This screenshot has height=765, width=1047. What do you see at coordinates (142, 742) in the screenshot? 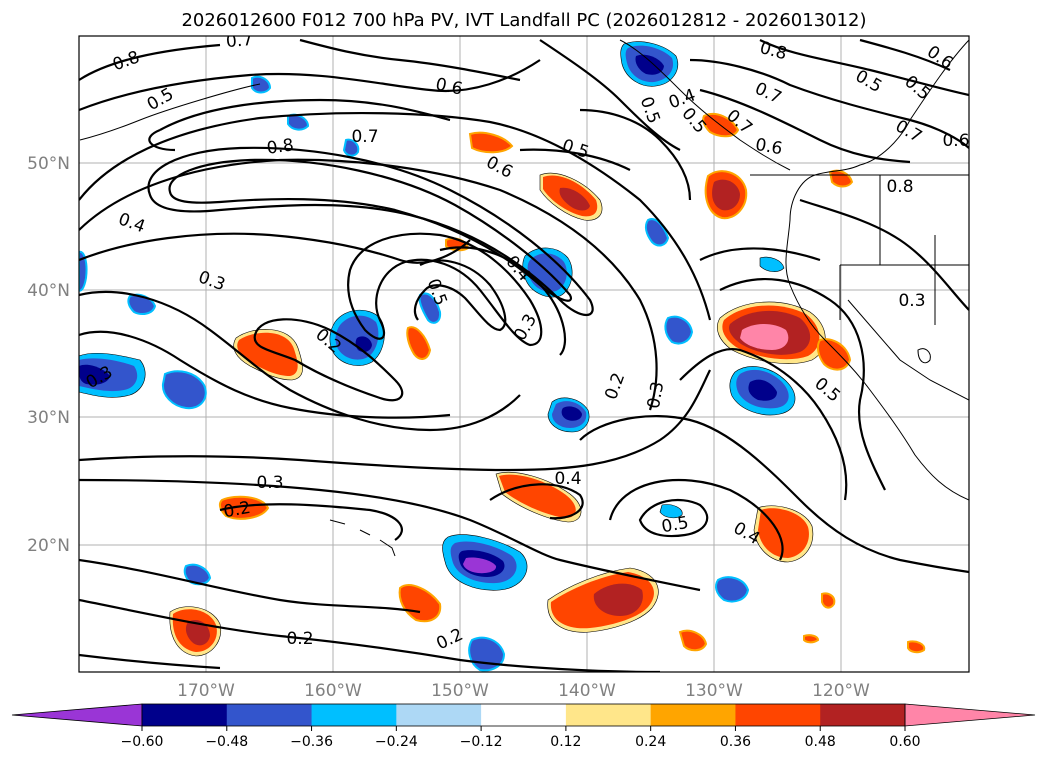
I see `colorbar-tick-label: −0.60` at bounding box center [142, 742].